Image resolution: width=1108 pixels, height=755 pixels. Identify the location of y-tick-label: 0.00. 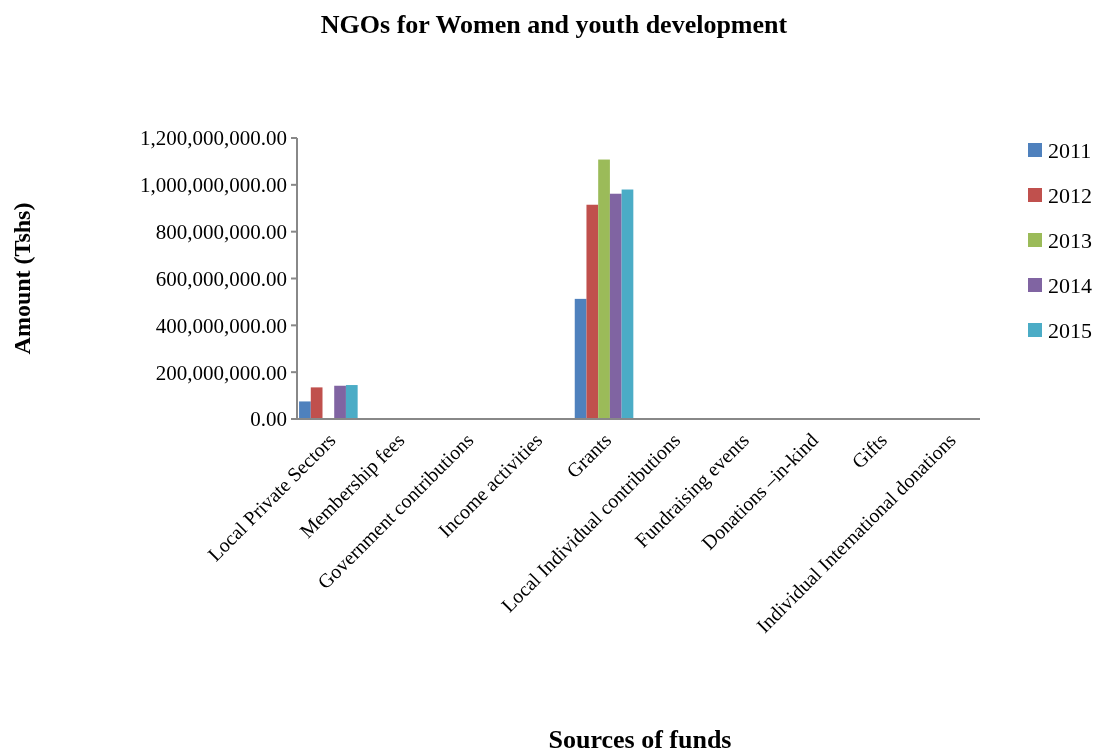
(268, 419).